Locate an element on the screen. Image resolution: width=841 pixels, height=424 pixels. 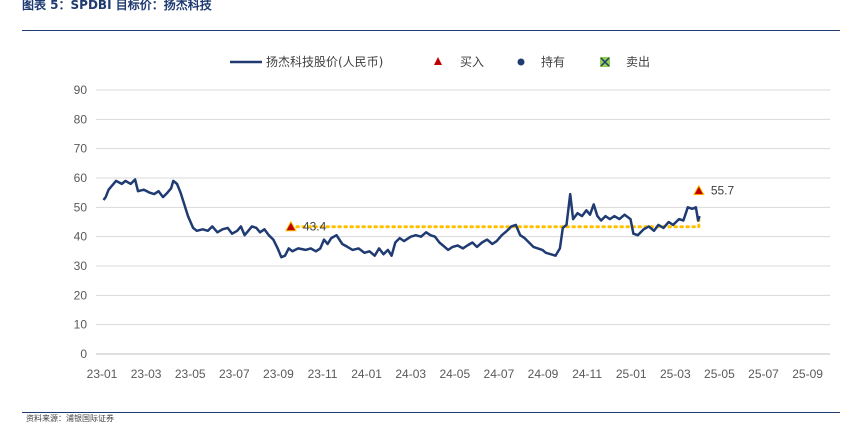
legend-triangle-icon is located at coordinates (438, 61).